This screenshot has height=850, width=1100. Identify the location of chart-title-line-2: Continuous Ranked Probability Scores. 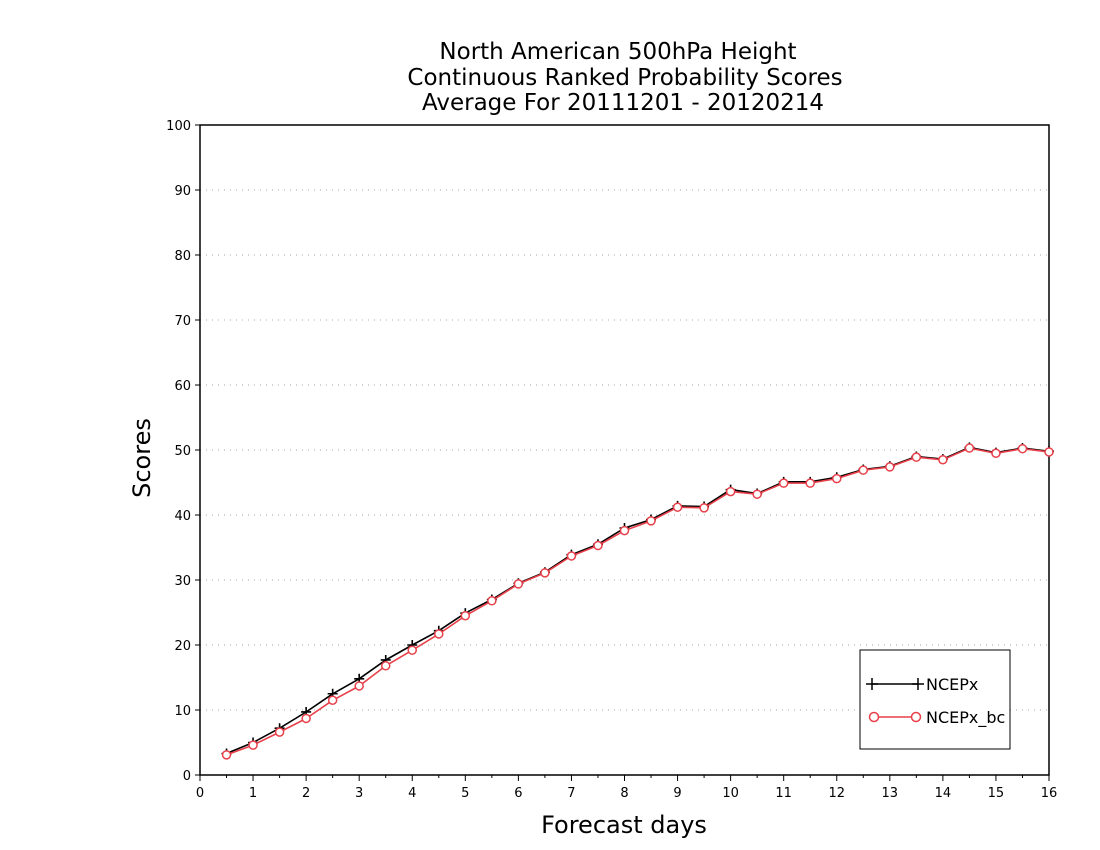
(624, 78).